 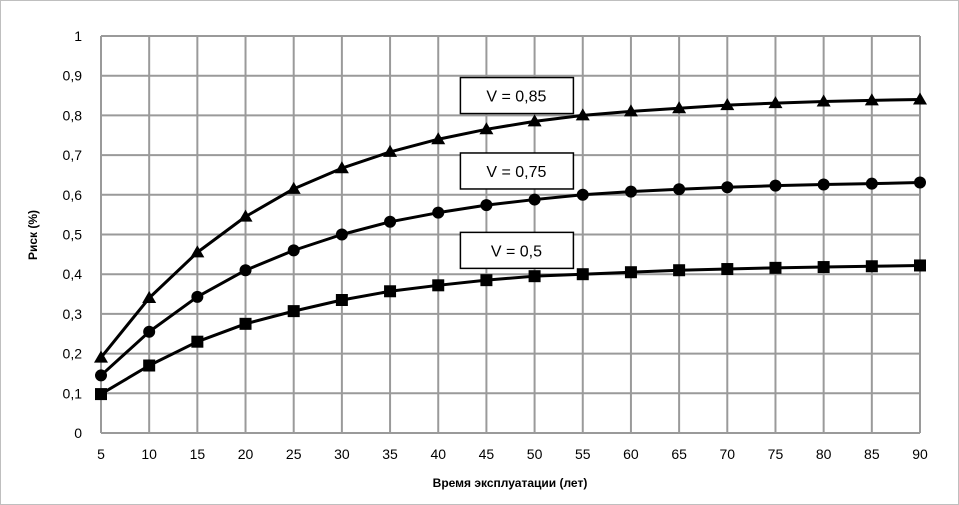 What do you see at coordinates (390, 454) in the screenshot?
I see `x-tick-label: 35` at bounding box center [390, 454].